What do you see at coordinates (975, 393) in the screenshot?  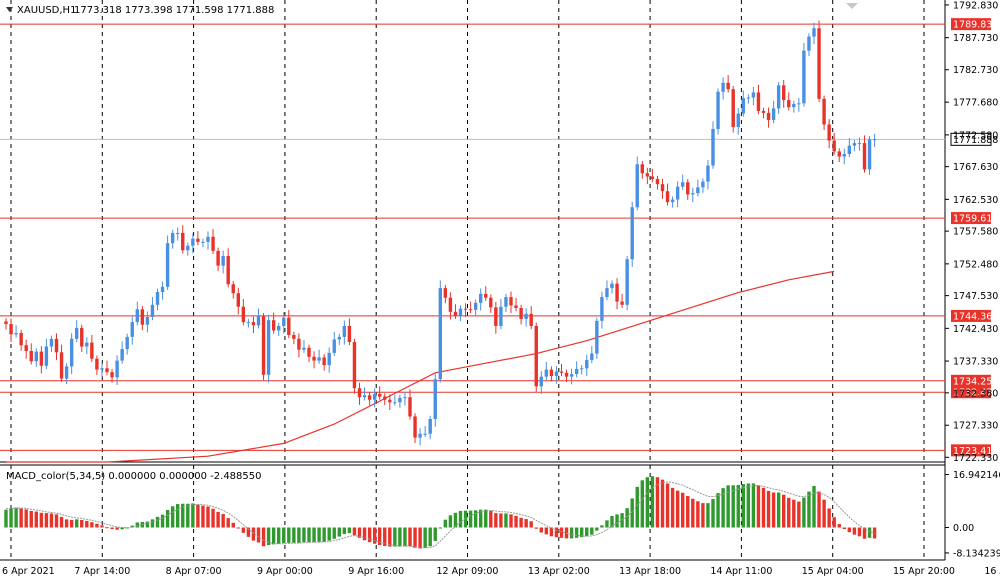 I see `y-tick-label: 1732.380` at bounding box center [975, 393].